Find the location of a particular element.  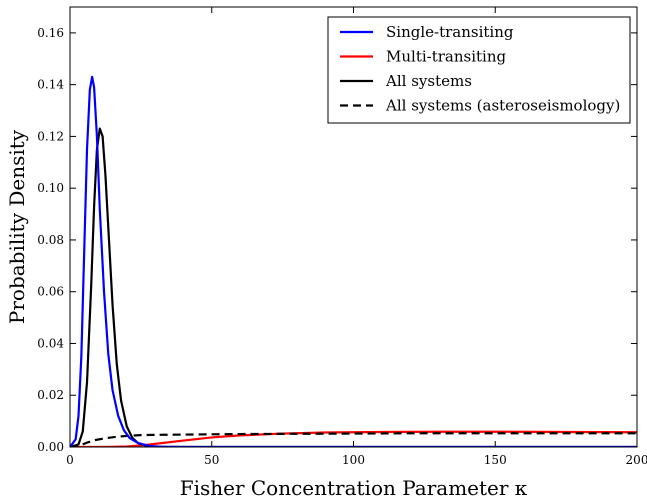

y-tick-label: 0.08 is located at coordinates (50, 240).